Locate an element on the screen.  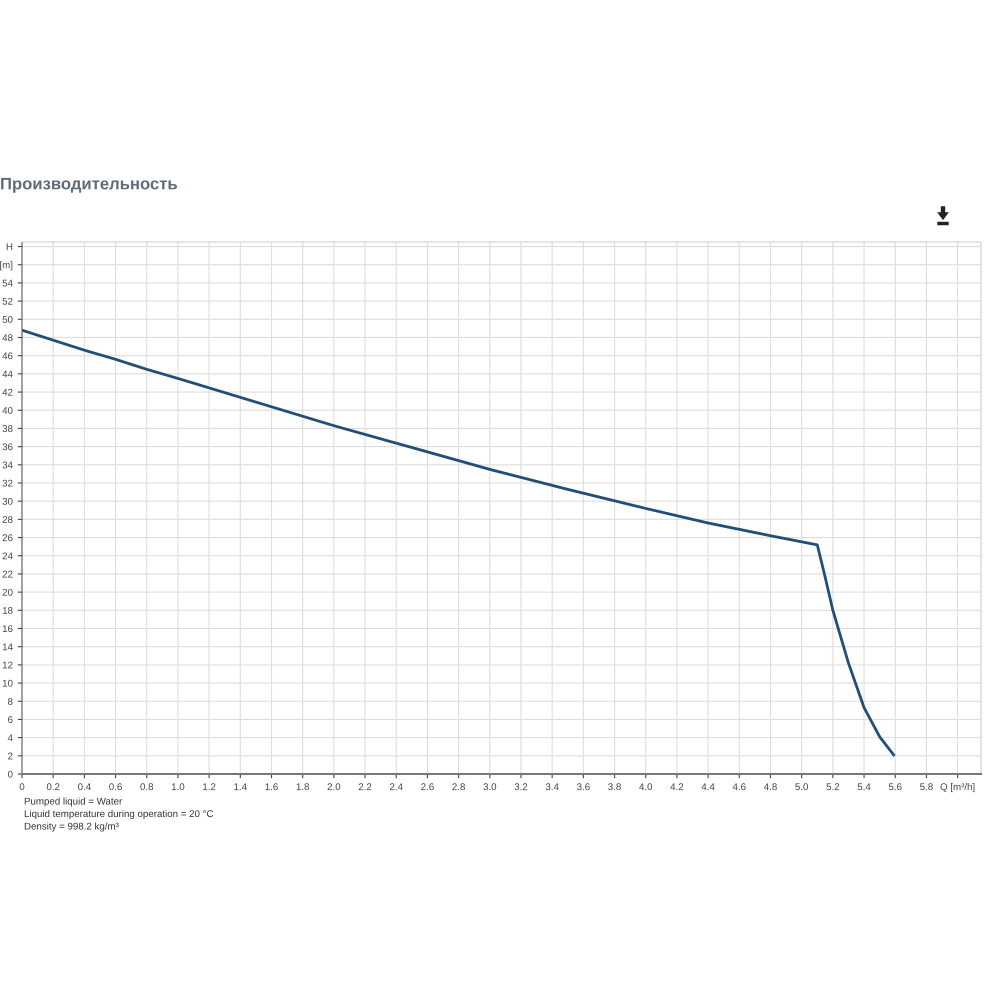
x-tick-label: 5.0 is located at coordinates (801, 786).